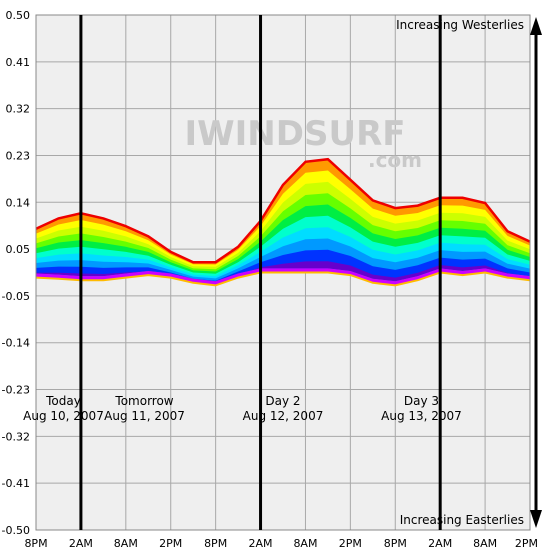  Describe the element at coordinates (460, 25) in the screenshot. I see `annotation-westerlies: Increasing Westerlies` at that location.